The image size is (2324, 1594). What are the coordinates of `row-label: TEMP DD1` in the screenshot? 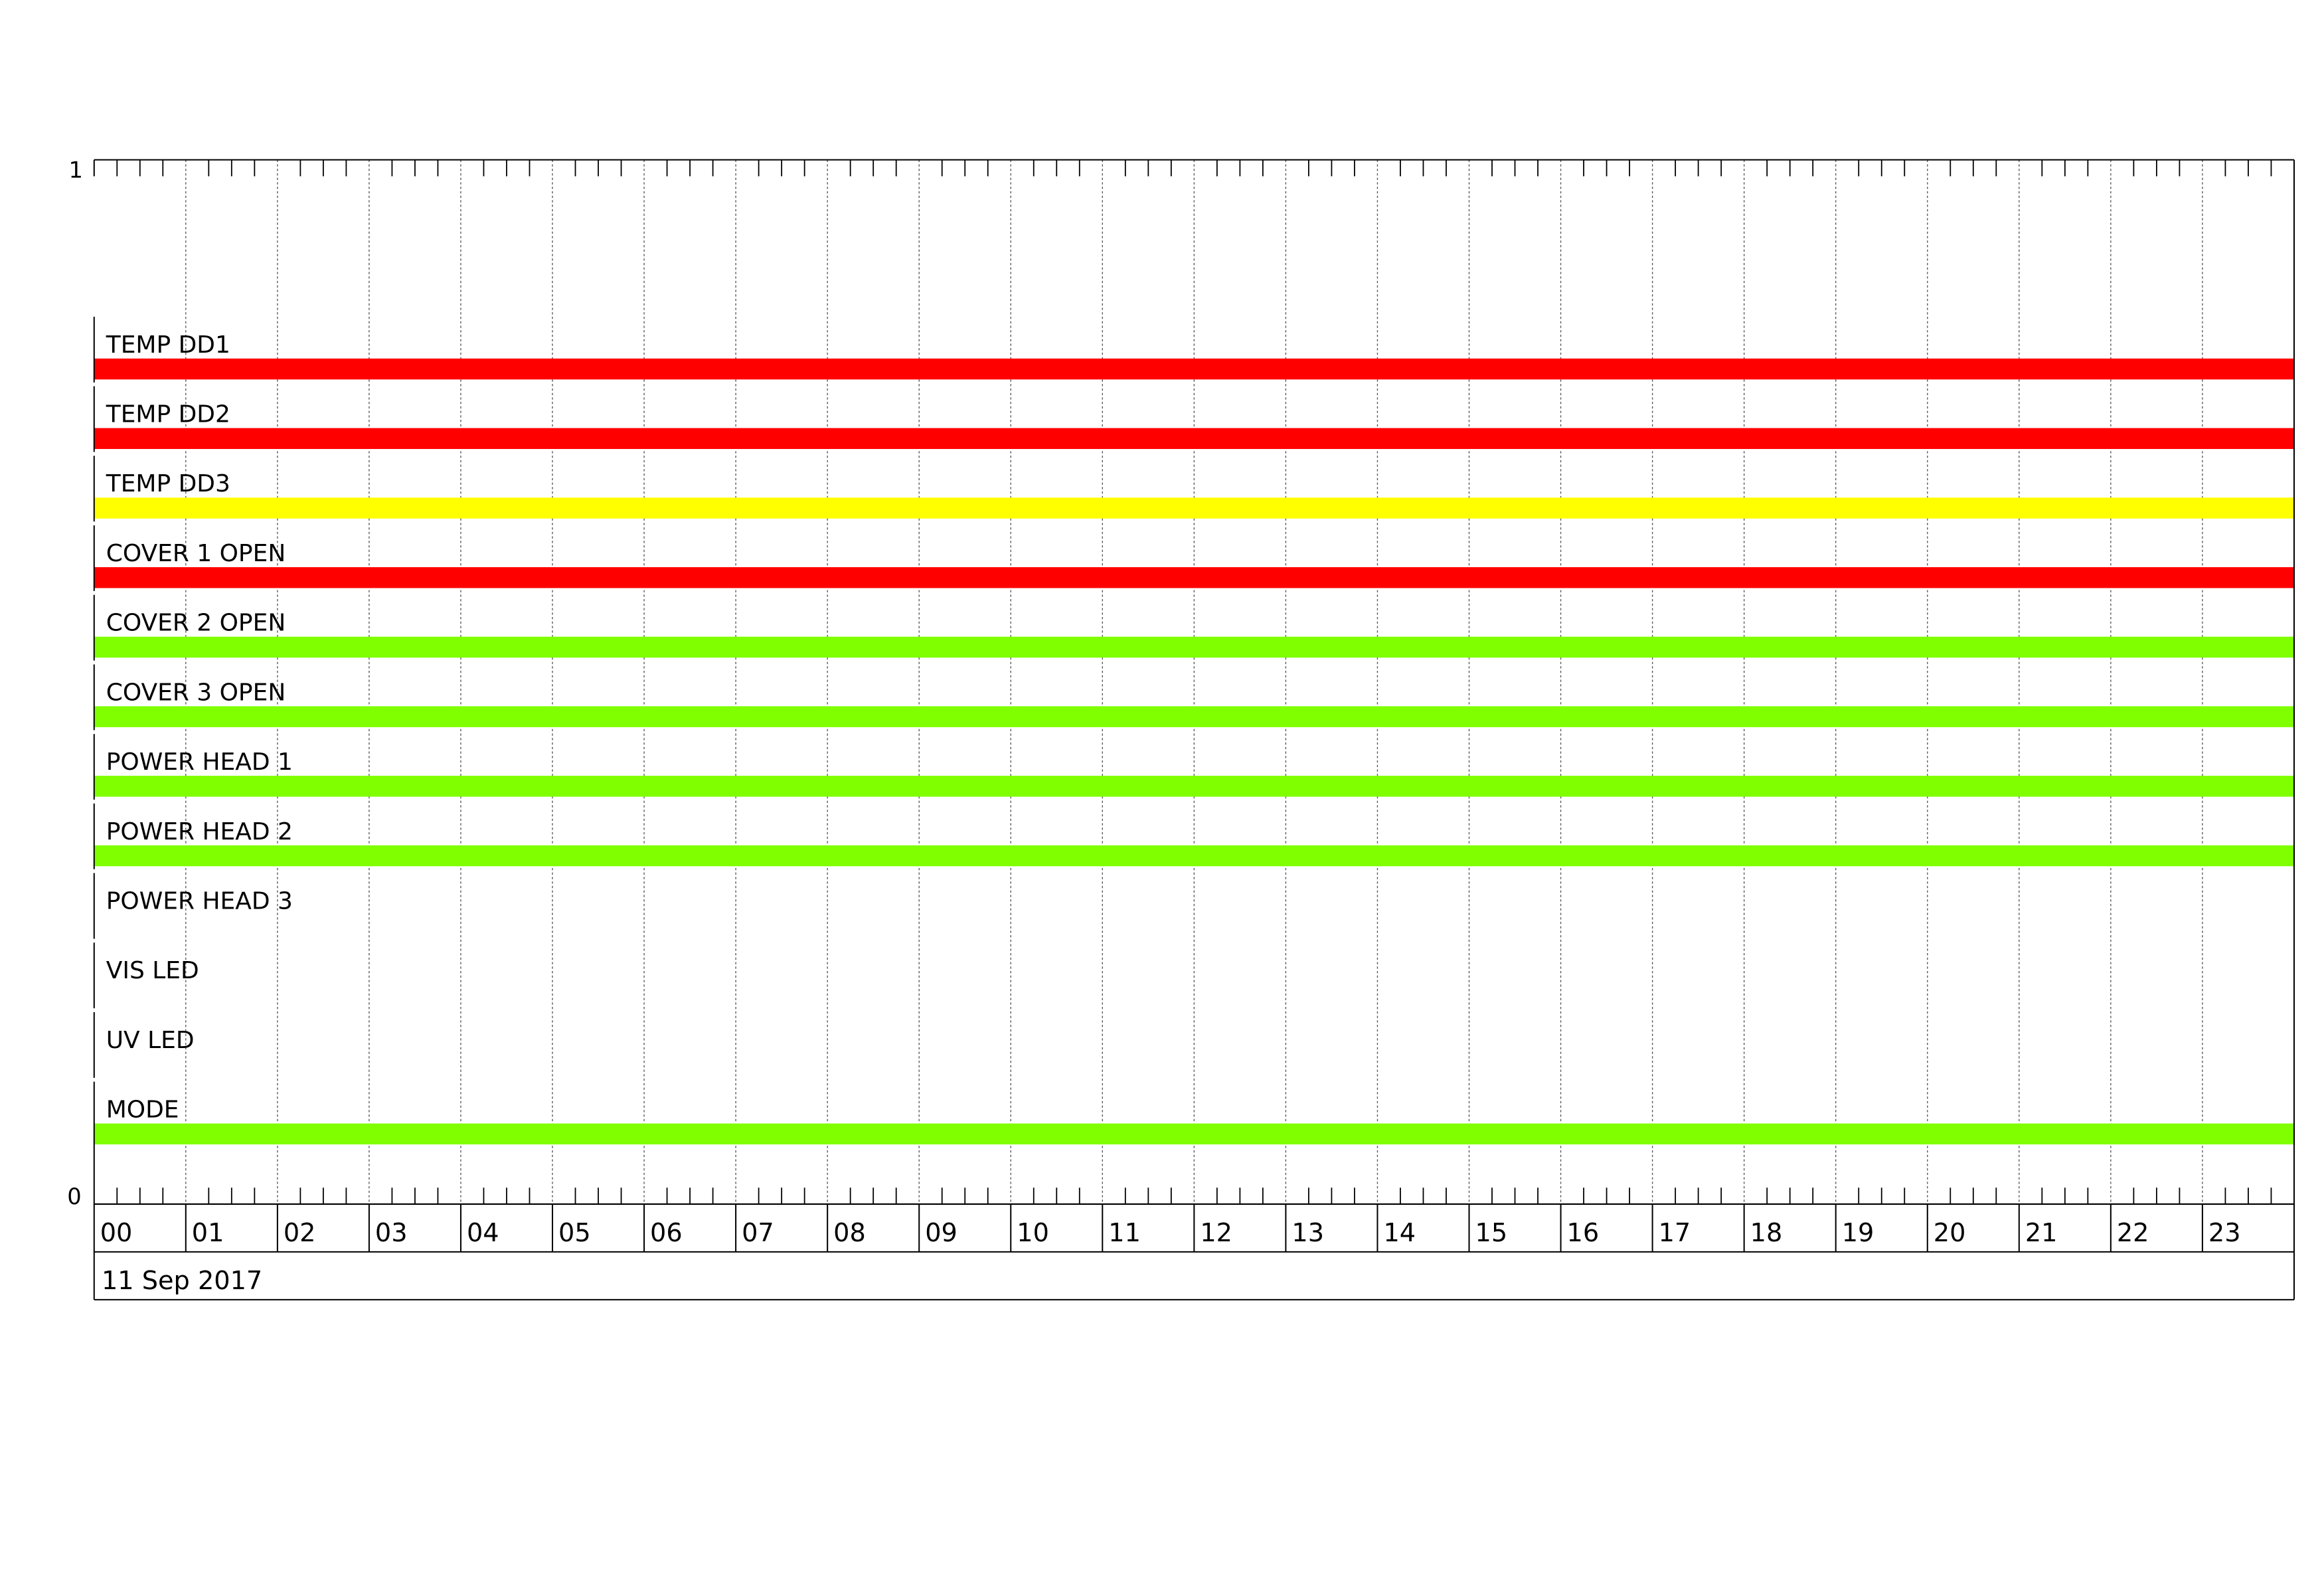 It's located at (168, 345).